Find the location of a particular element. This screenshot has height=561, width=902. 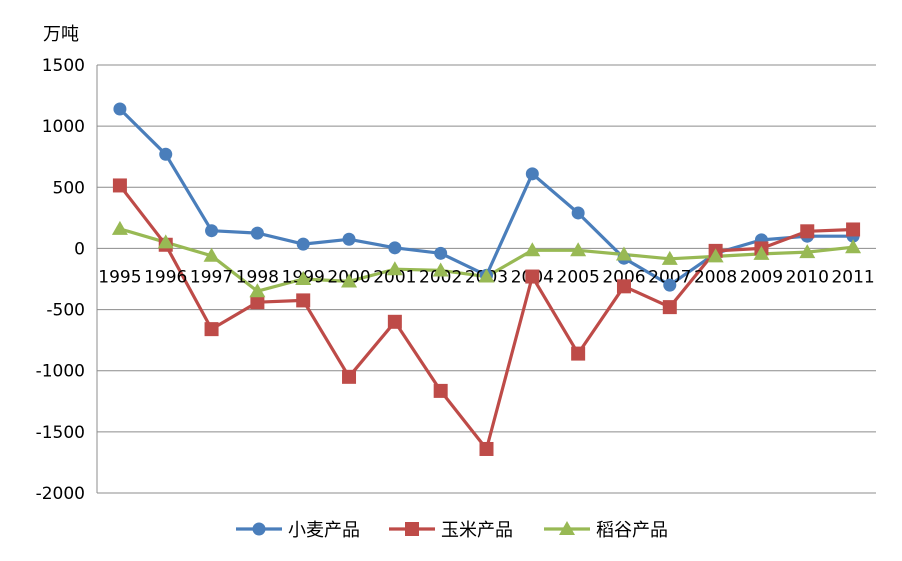

legend: 小麦产品 玉米产品 稻谷产品 is located at coordinates (452, 530).